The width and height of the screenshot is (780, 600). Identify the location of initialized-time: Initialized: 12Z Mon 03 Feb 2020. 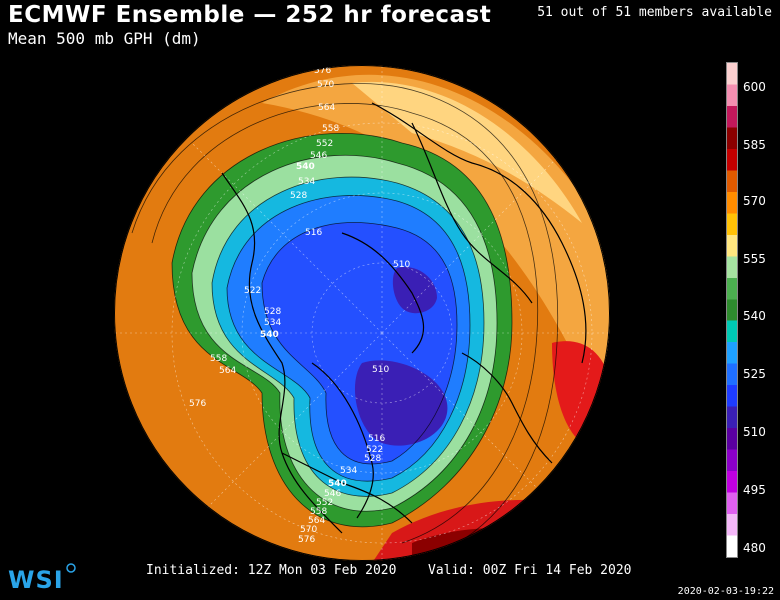
(271, 570).